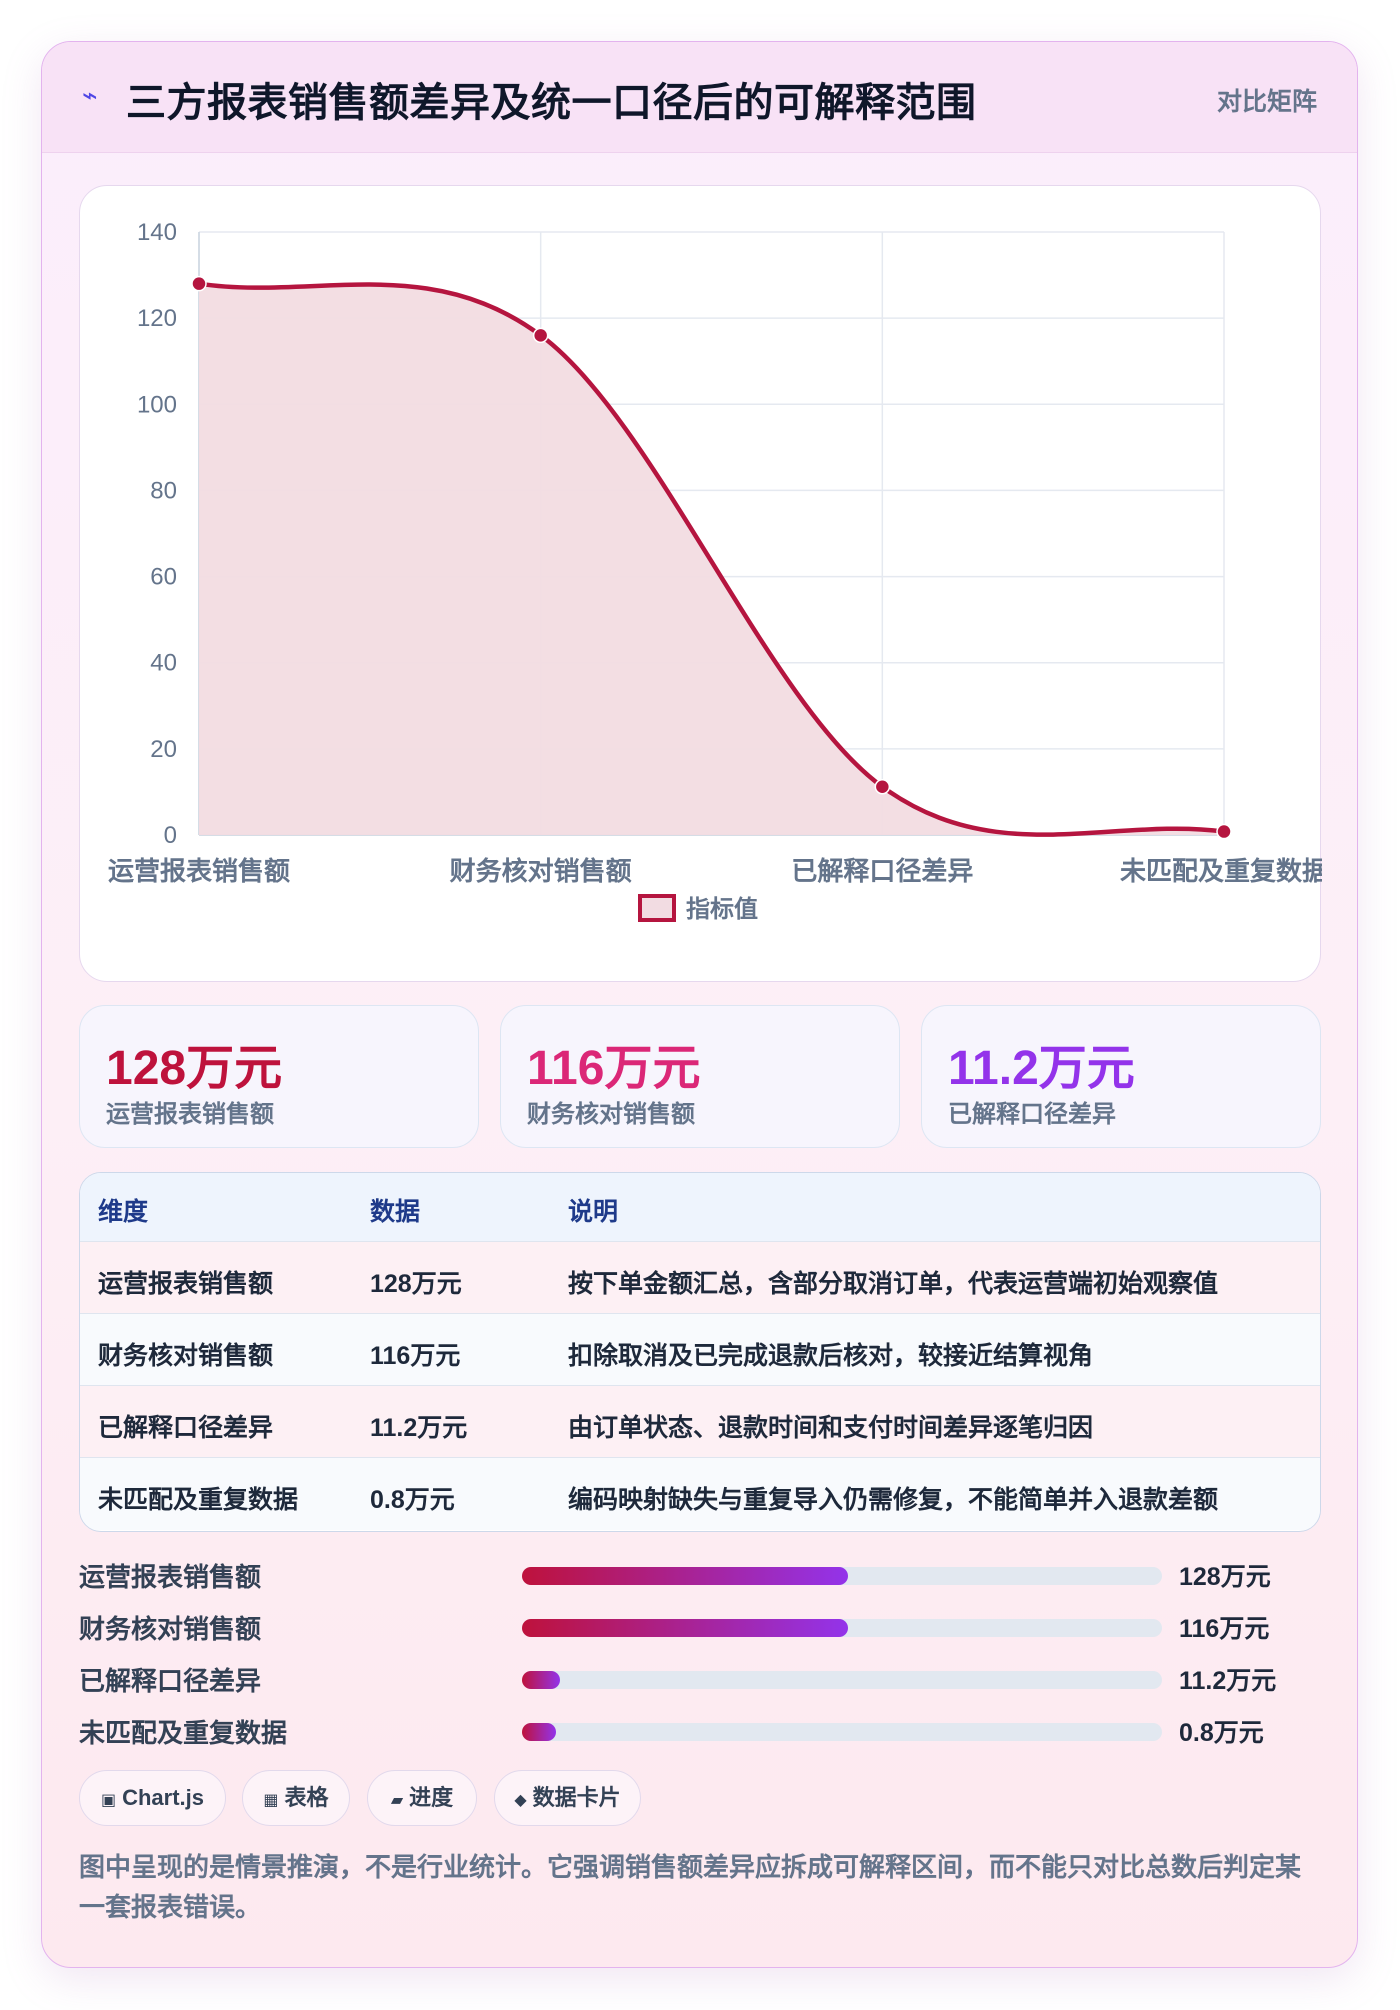 This screenshot has width=1400, height=2010. I want to click on progress-value: 128万元, so click(1225, 1577).